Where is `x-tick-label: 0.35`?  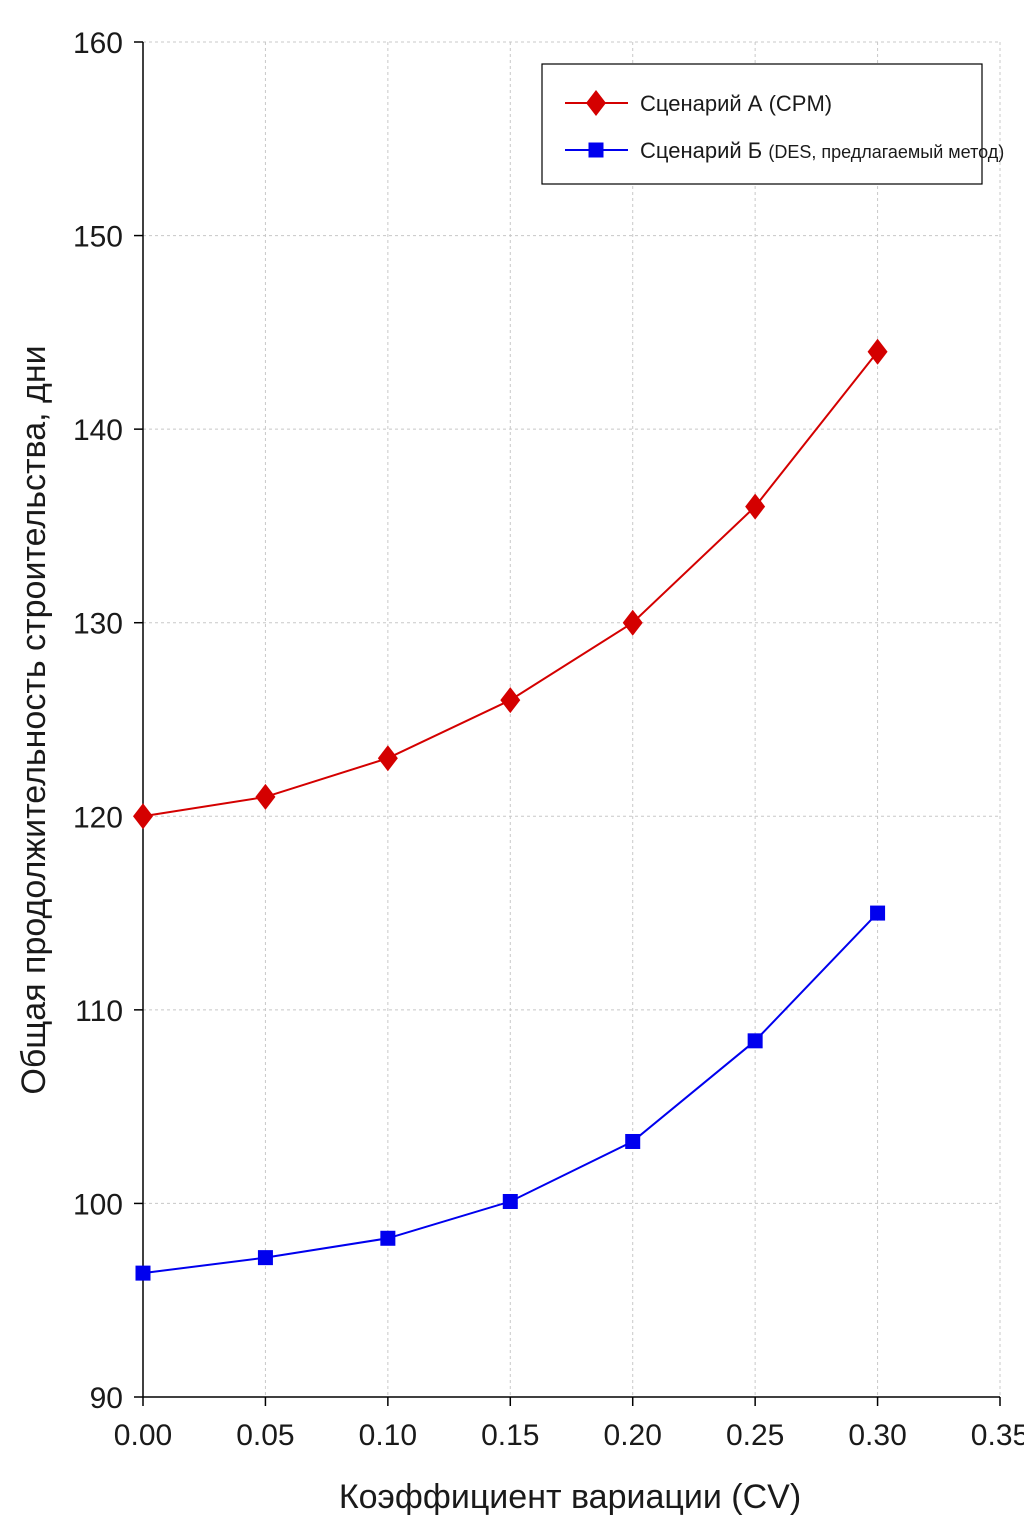 x-tick-label: 0.35 is located at coordinates (997, 1435).